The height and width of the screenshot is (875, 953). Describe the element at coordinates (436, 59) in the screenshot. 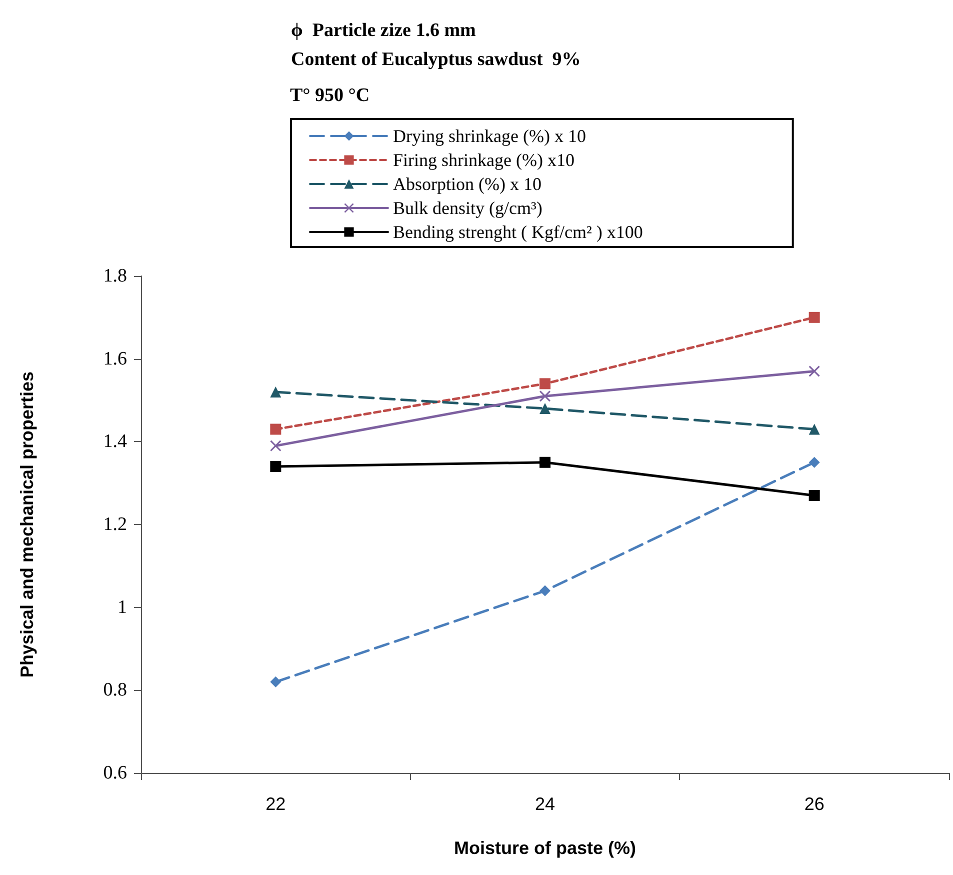

I see `chart-subtitle: Content of Eucalyptus sawdust 9%` at that location.